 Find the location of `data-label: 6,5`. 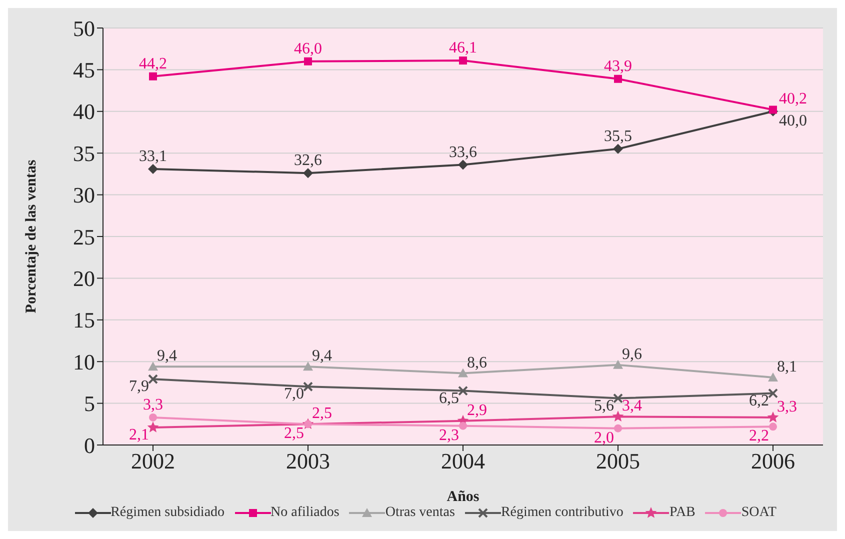

data-label: 6,5 is located at coordinates (449, 398).